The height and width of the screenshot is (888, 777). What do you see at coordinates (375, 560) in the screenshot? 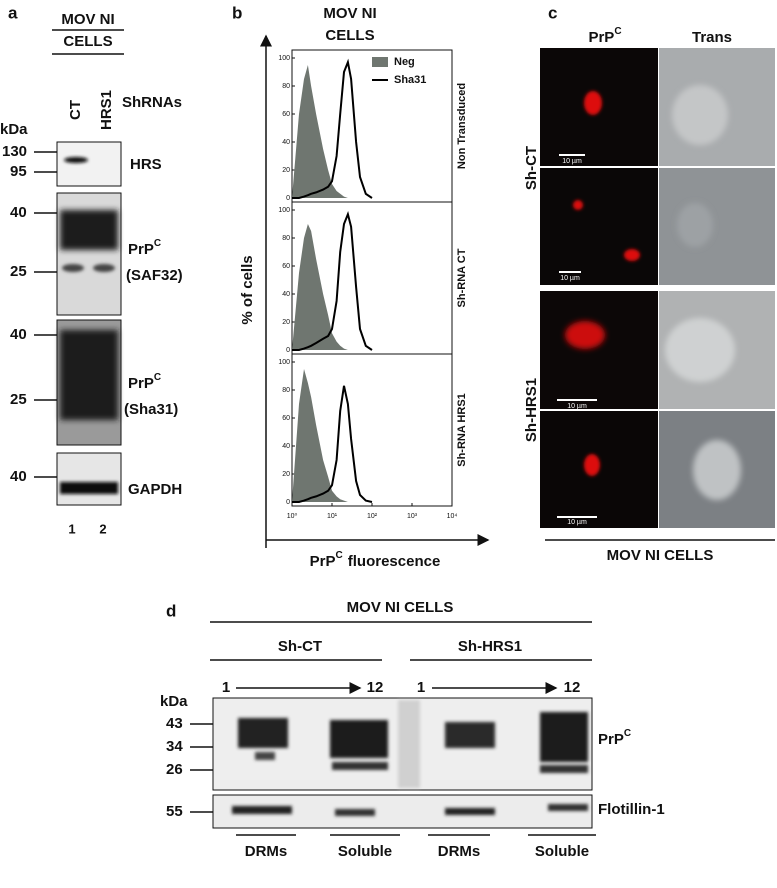
I see `x-axis-label: PrPC fluorescence` at bounding box center [375, 560].